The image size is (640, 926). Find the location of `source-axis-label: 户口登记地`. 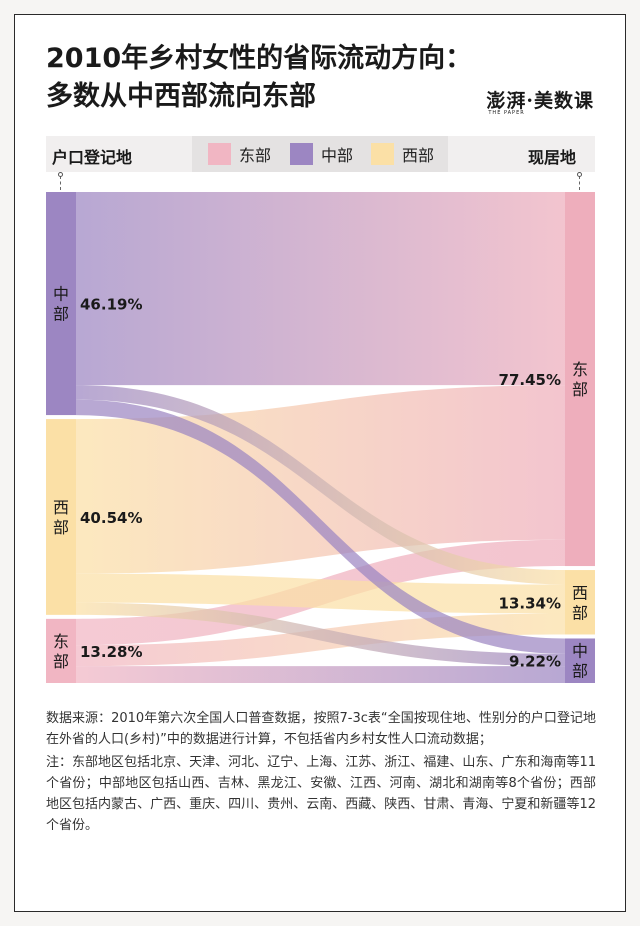

source-axis-label: 户口登记地 is located at coordinates (92, 157).